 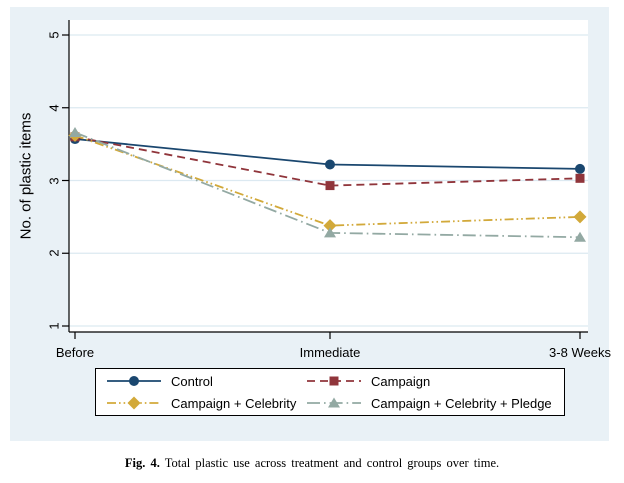 I want to click on legend-sample-campaign, so click(x=334, y=381).